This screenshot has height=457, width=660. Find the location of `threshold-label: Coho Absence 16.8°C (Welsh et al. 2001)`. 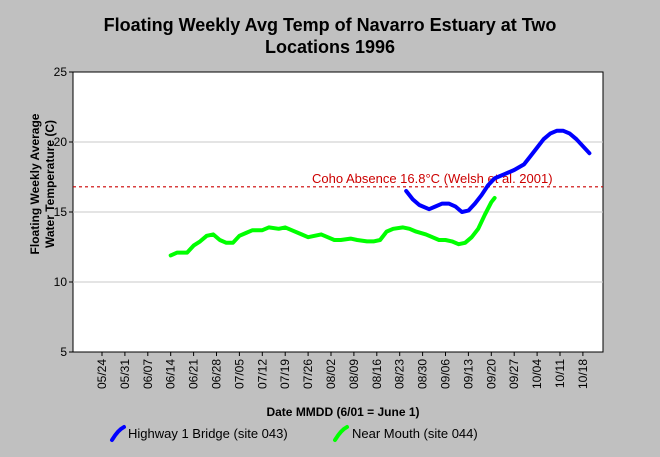

threshold-label: Coho Absence 16.8°C (Welsh et al. 2001) is located at coordinates (432, 178).